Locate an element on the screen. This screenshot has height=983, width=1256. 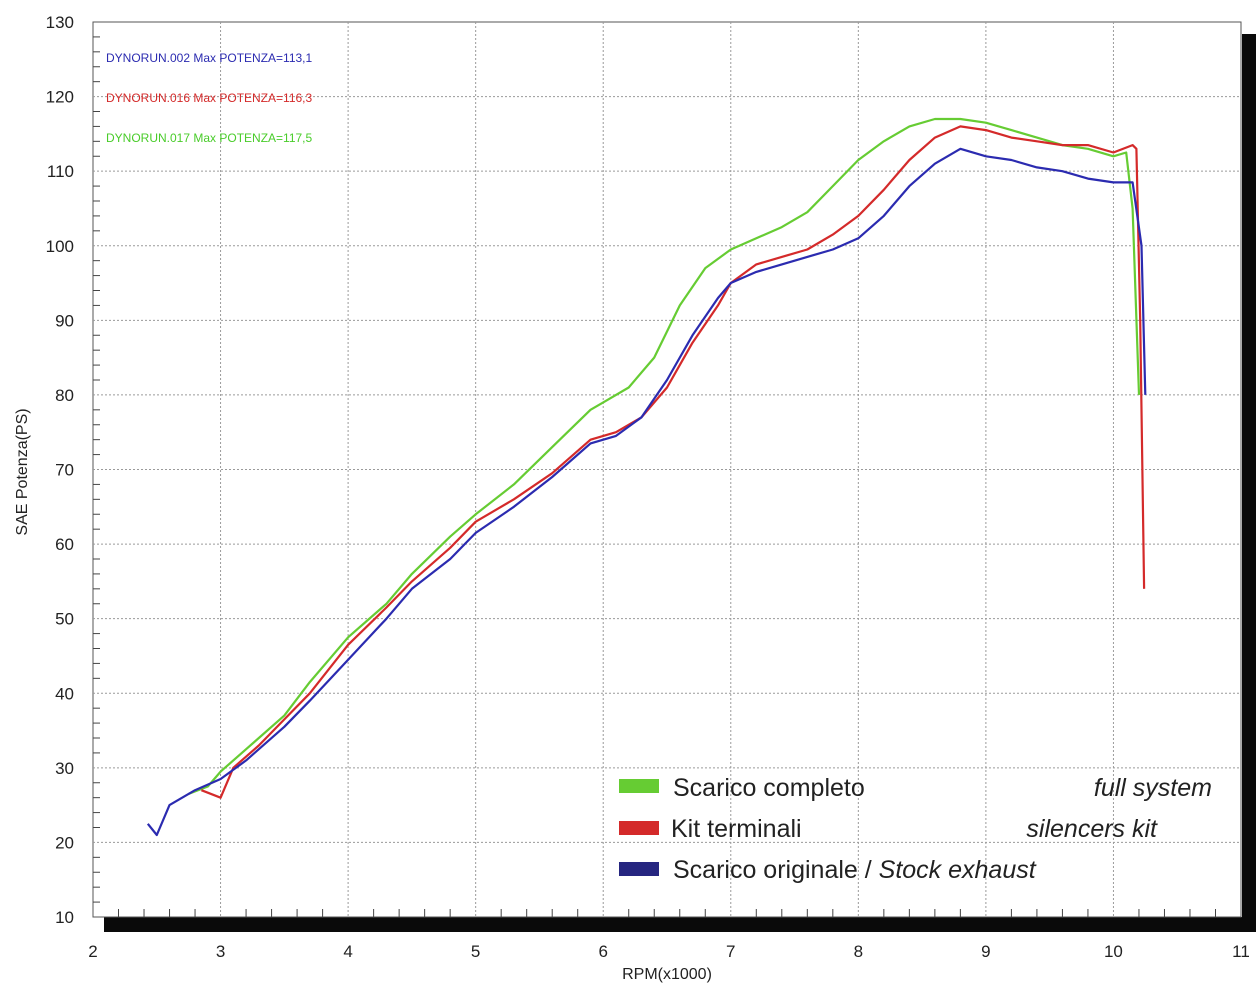
run-label-1: DYNORUN.016 Max POTENZA=116,3 is located at coordinates (209, 98).